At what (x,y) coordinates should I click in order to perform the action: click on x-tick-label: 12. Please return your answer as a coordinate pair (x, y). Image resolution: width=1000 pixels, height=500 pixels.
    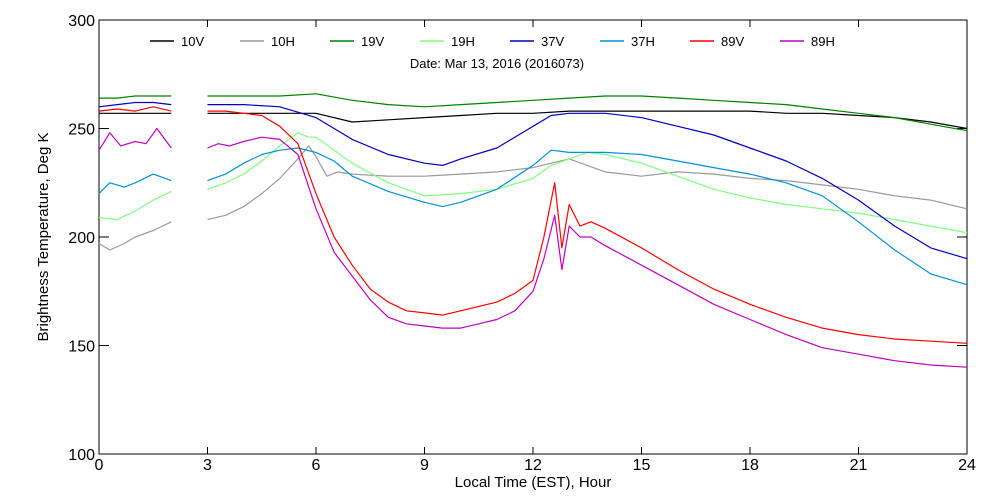
    Looking at the image, I should click on (533, 465).